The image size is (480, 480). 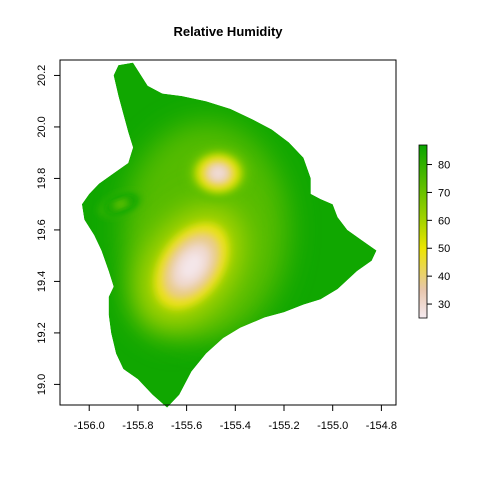 What do you see at coordinates (42, 178) in the screenshot?
I see `y-tick-label: 19.8` at bounding box center [42, 178].